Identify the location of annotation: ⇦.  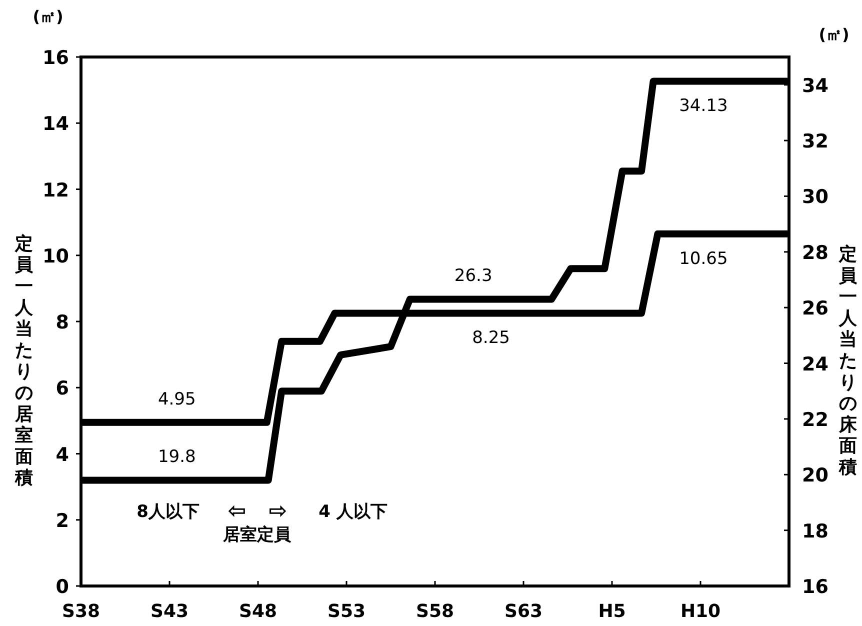
(237, 511).